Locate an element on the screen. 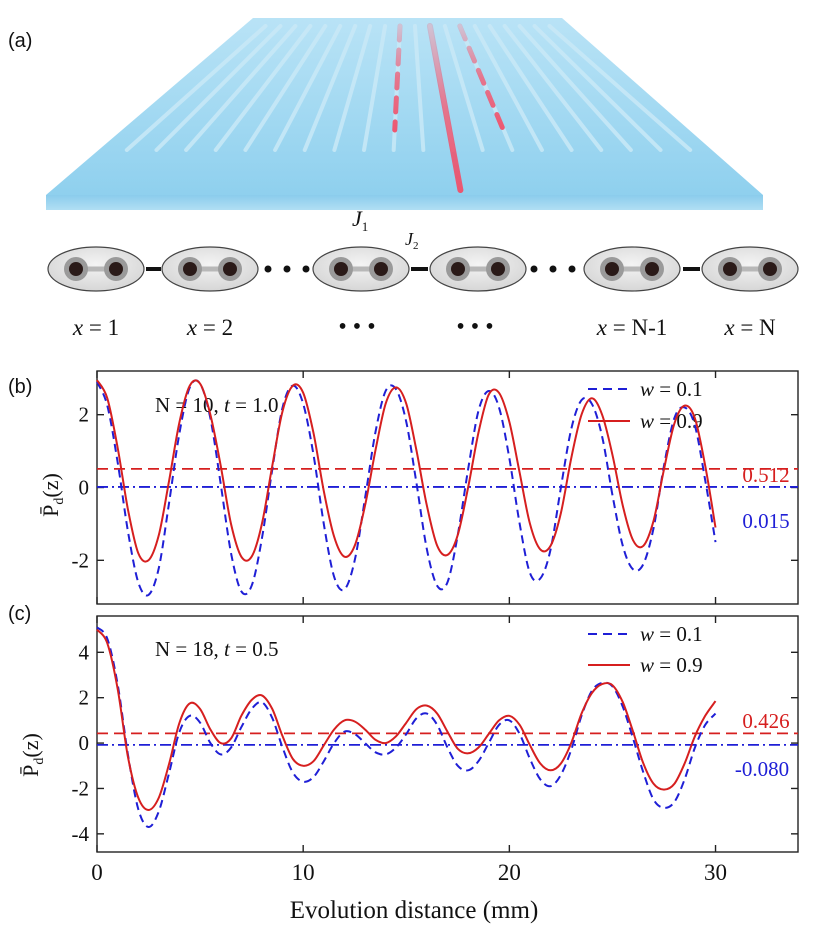 The height and width of the screenshot is (931, 815). coupling-j1-label: J1 is located at coordinates (360, 220).